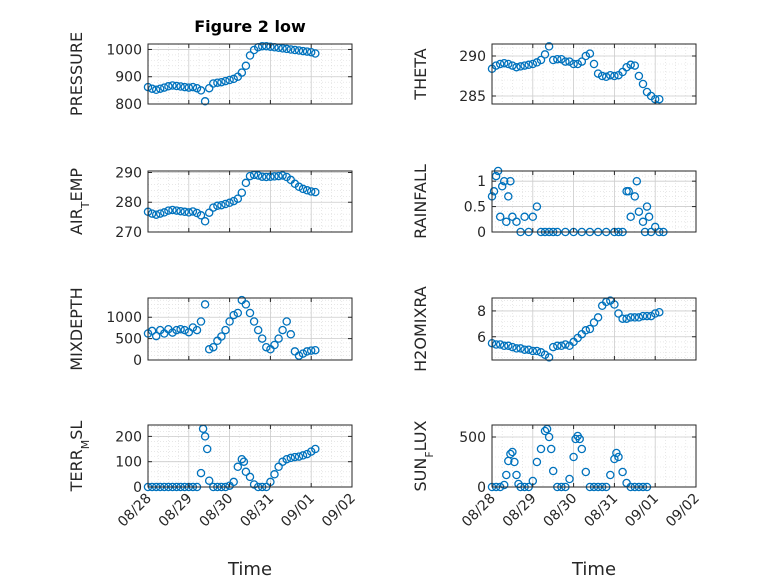  Describe the element at coordinates (481, 182) in the screenshot. I see `y-tick-label: 1` at that location.